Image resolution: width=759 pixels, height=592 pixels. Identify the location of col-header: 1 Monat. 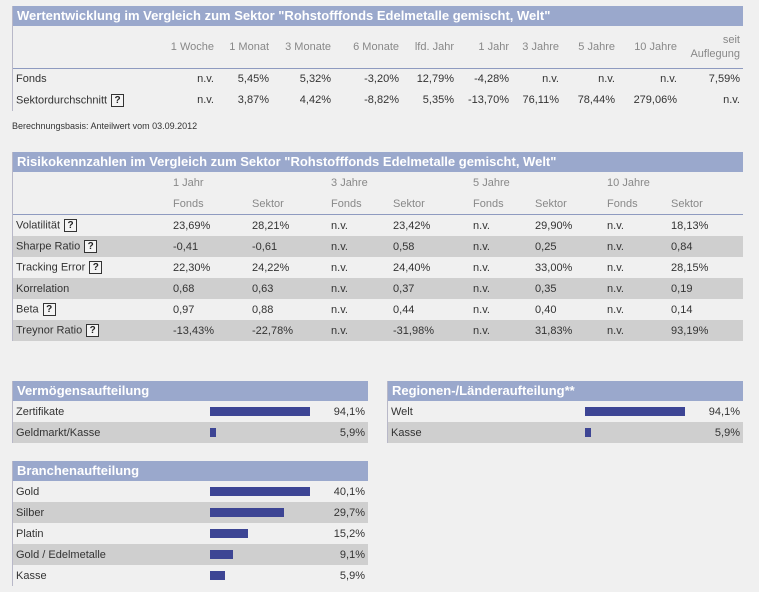
(244, 47).